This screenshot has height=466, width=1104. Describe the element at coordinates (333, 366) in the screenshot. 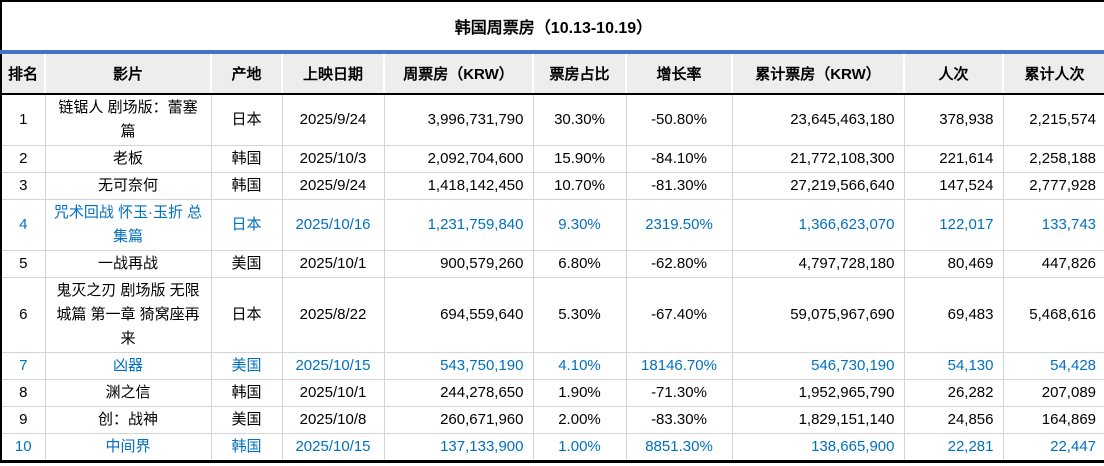

I see `cell-release-date: 2025/10/15` at that location.